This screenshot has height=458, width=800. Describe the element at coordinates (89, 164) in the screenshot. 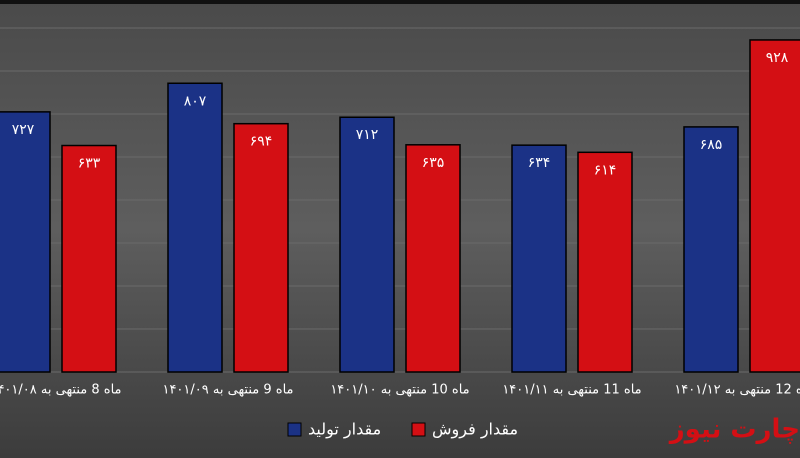

I see `value-label: ۶۳۳` at that location.